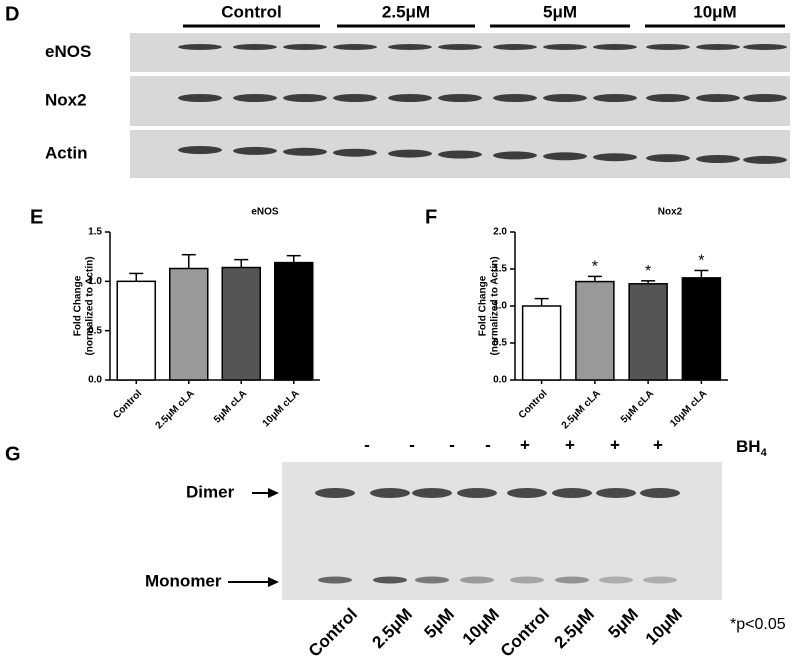 The image size is (800, 669). I want to click on panel-label: E, so click(36, 217).